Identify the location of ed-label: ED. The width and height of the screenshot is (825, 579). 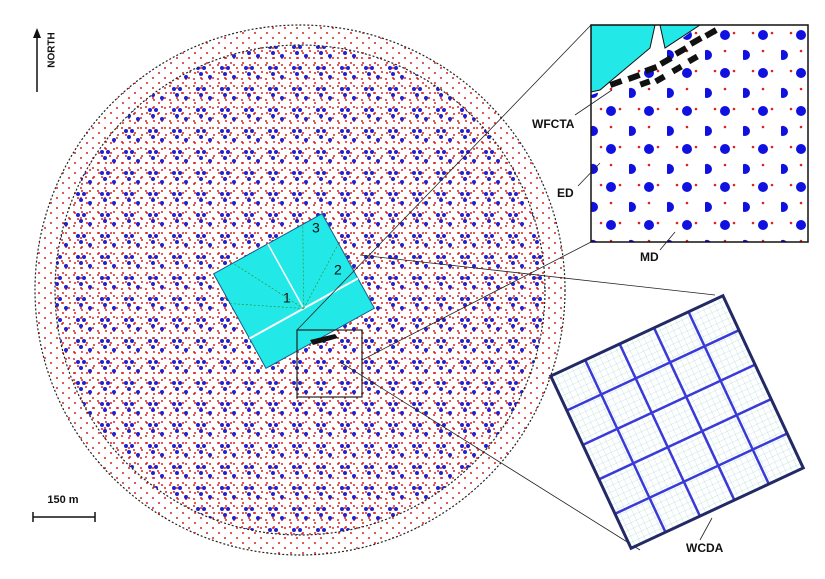
(565, 193).